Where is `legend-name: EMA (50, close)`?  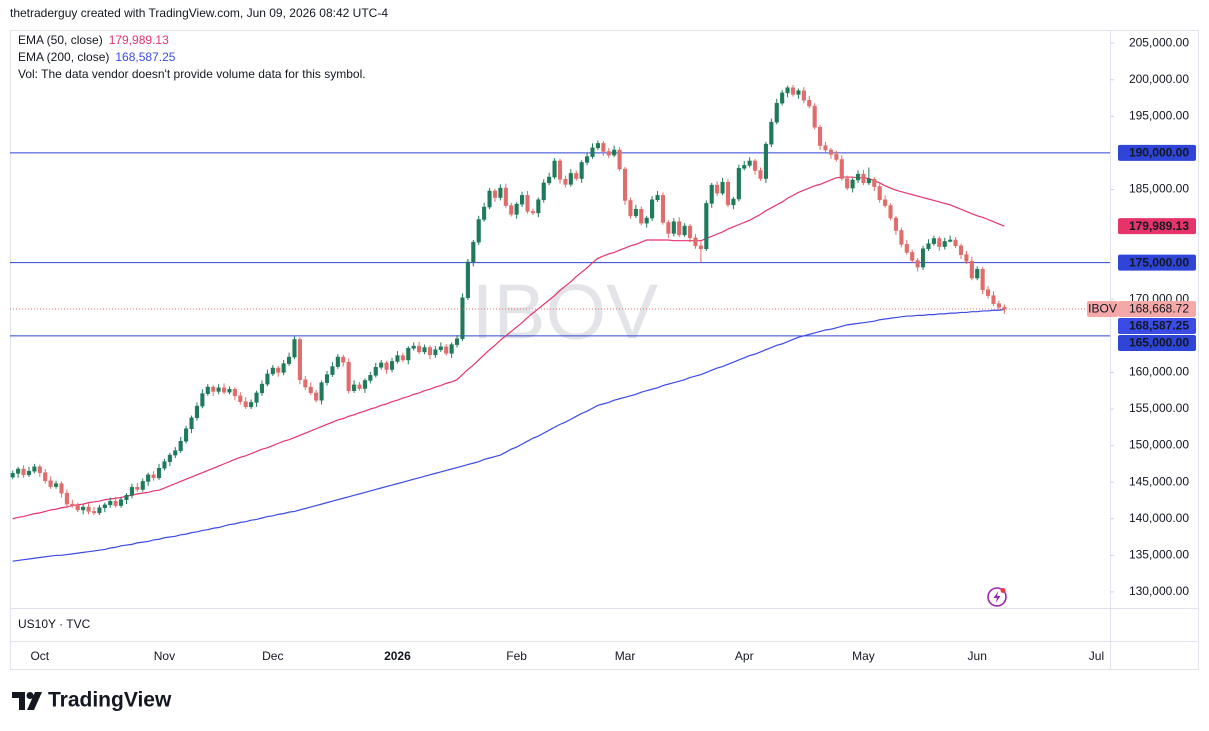
legend-name: EMA (50, close) is located at coordinates (60, 40).